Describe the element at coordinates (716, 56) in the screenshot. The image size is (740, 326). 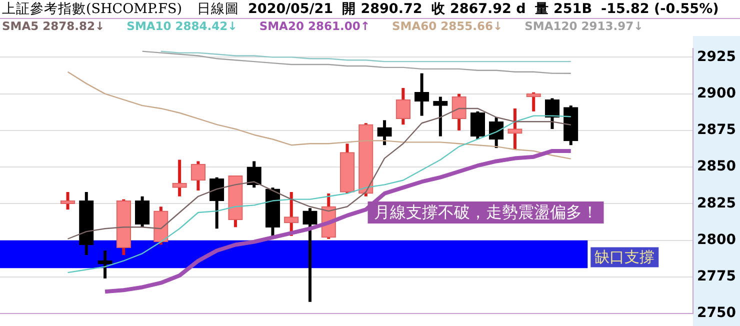
I see `y-tick-label: 2925` at that location.